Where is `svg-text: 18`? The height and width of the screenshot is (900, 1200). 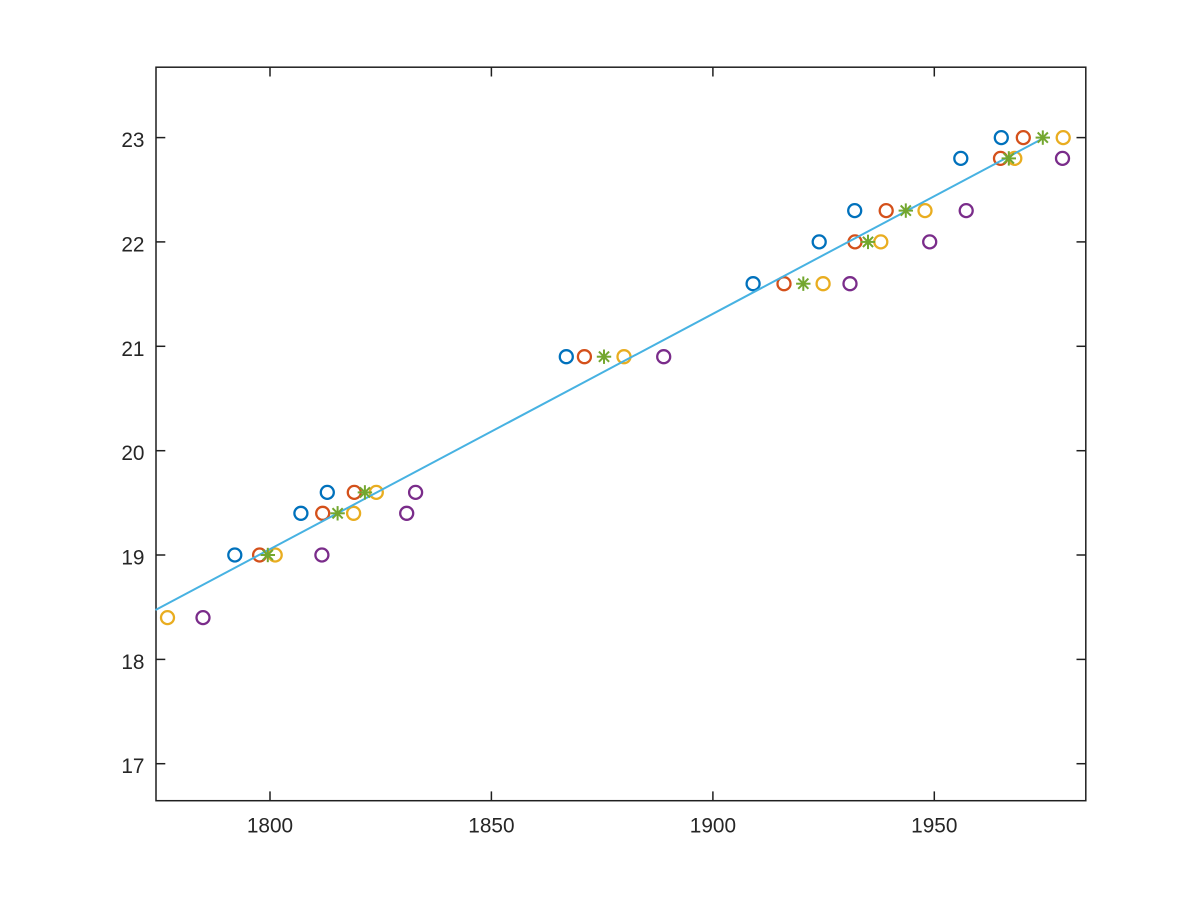
svg-text: 18 is located at coordinates (132, 662).